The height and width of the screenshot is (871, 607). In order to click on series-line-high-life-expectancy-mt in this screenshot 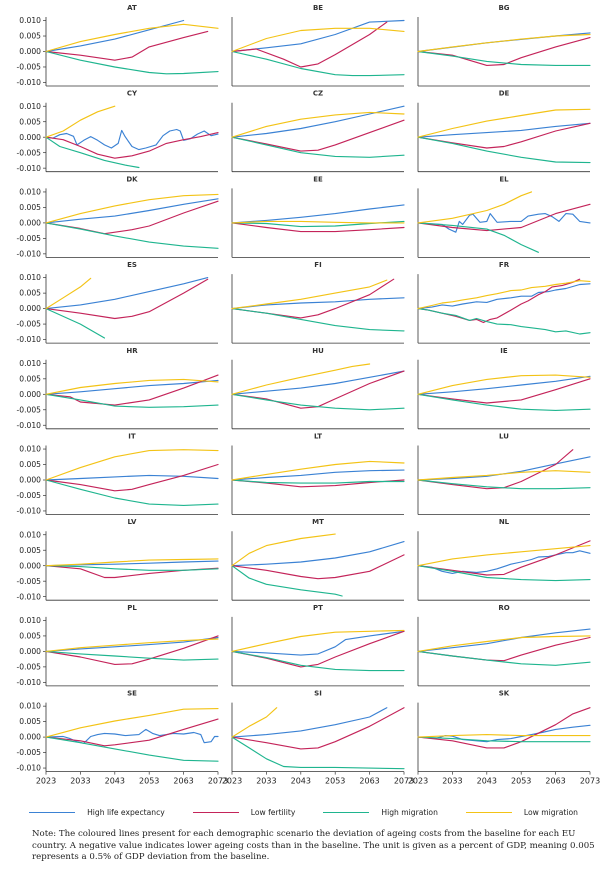, I will do `click(318, 554)`.